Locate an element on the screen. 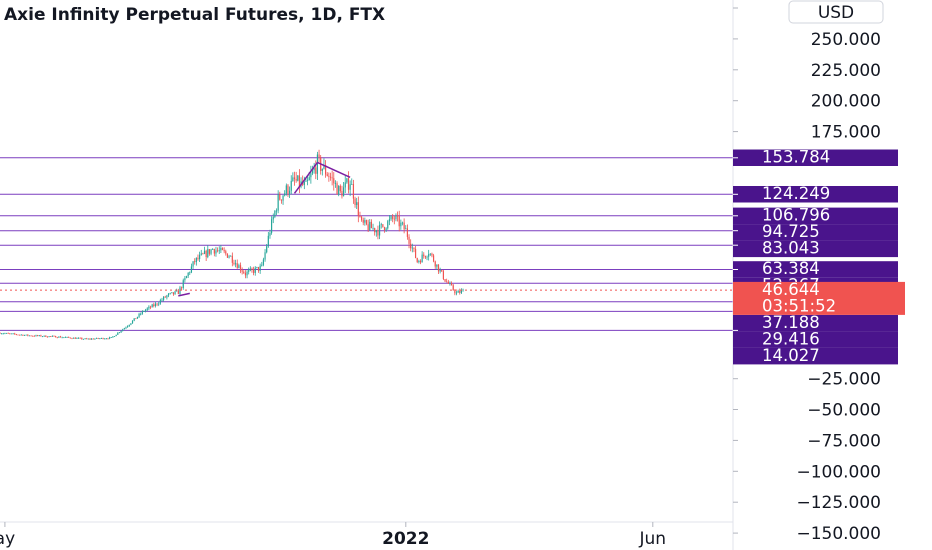 This screenshot has width=932, height=550. level-label: 94.725 is located at coordinates (815, 231).